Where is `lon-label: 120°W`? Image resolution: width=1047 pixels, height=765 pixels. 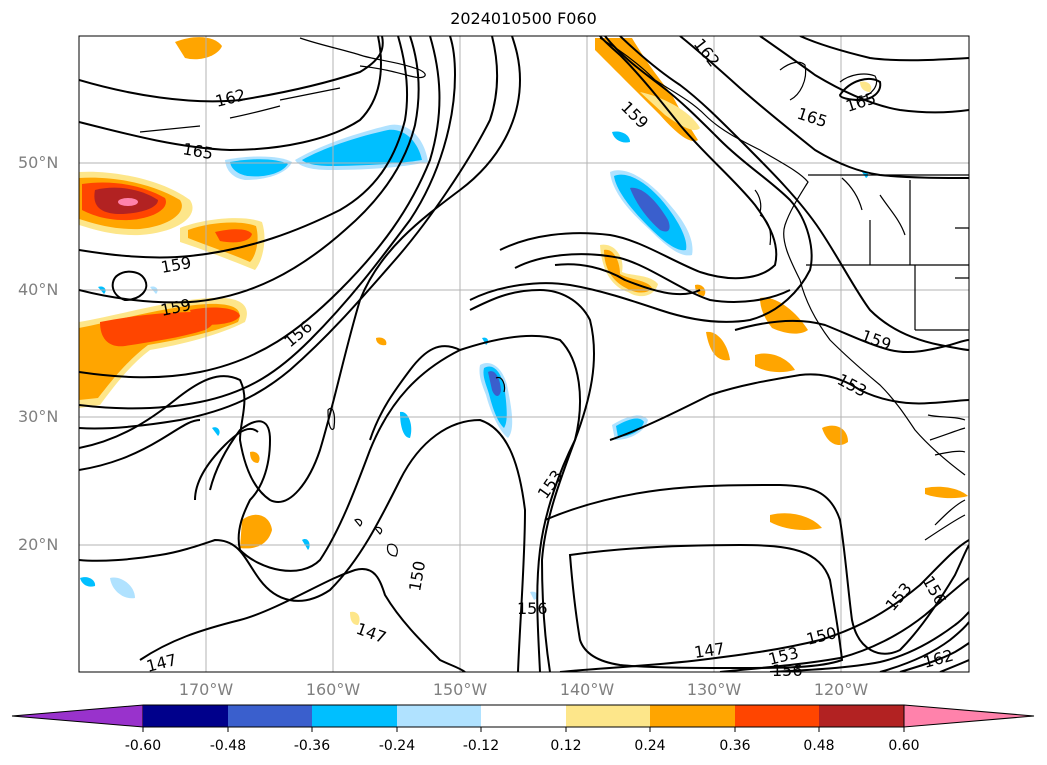 lon-label: 120°W is located at coordinates (841, 689).